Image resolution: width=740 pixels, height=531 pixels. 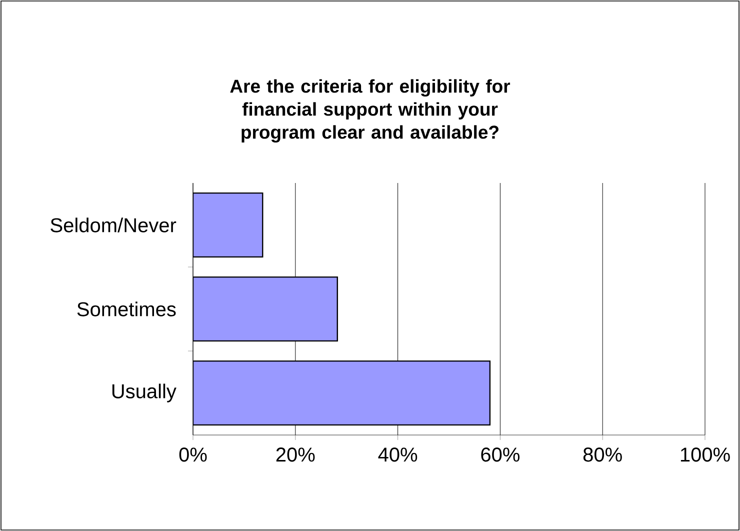 What do you see at coordinates (705, 455) in the screenshot?
I see `x-tick-label: 100%` at bounding box center [705, 455].